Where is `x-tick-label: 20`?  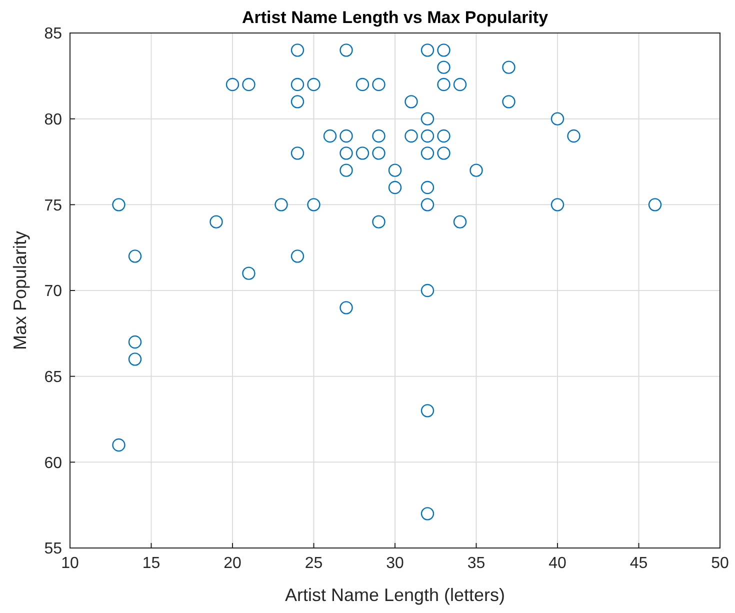 x-tick-label: 20 is located at coordinates (233, 563).